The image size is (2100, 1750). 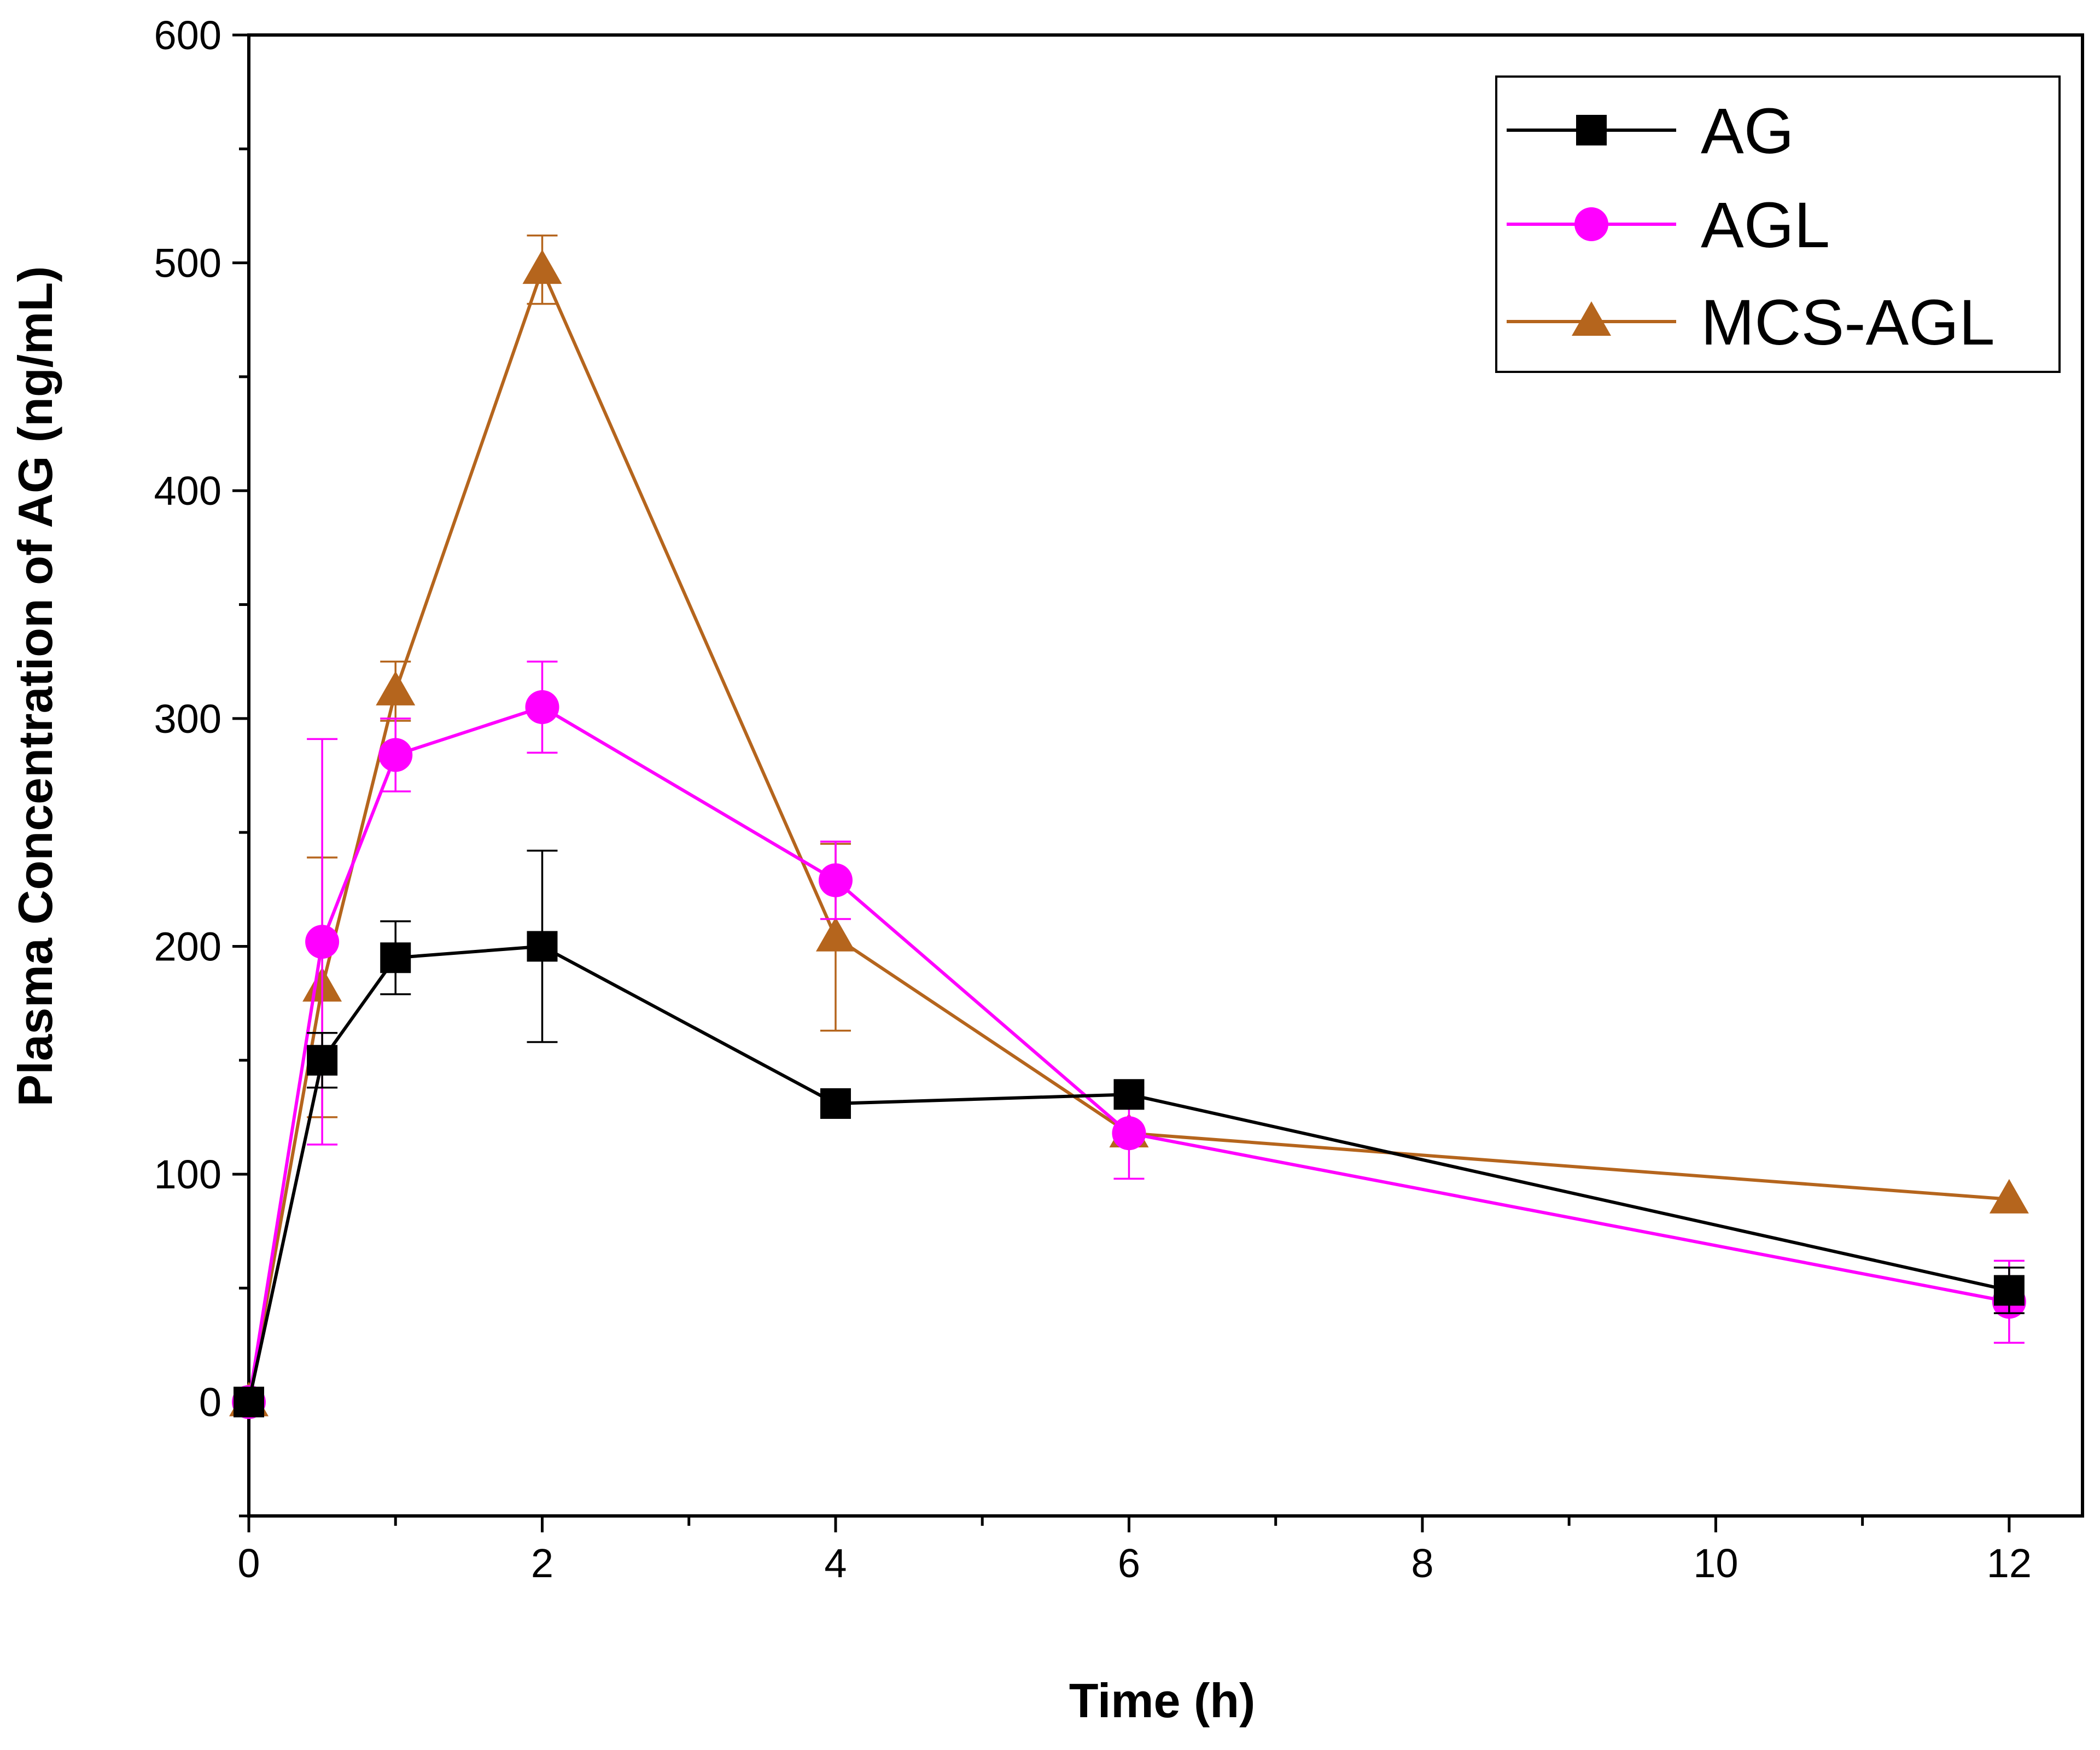 What do you see at coordinates (1715, 1563) in the screenshot?
I see `x-tick-label: 10` at bounding box center [1715, 1563].